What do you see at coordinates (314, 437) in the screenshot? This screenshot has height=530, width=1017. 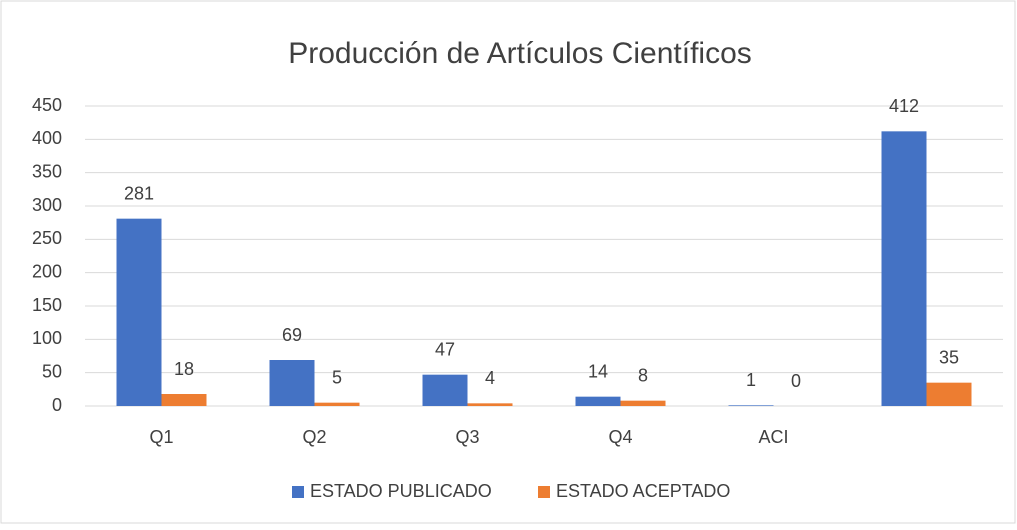 I see `x-tick-label: Q2` at bounding box center [314, 437].